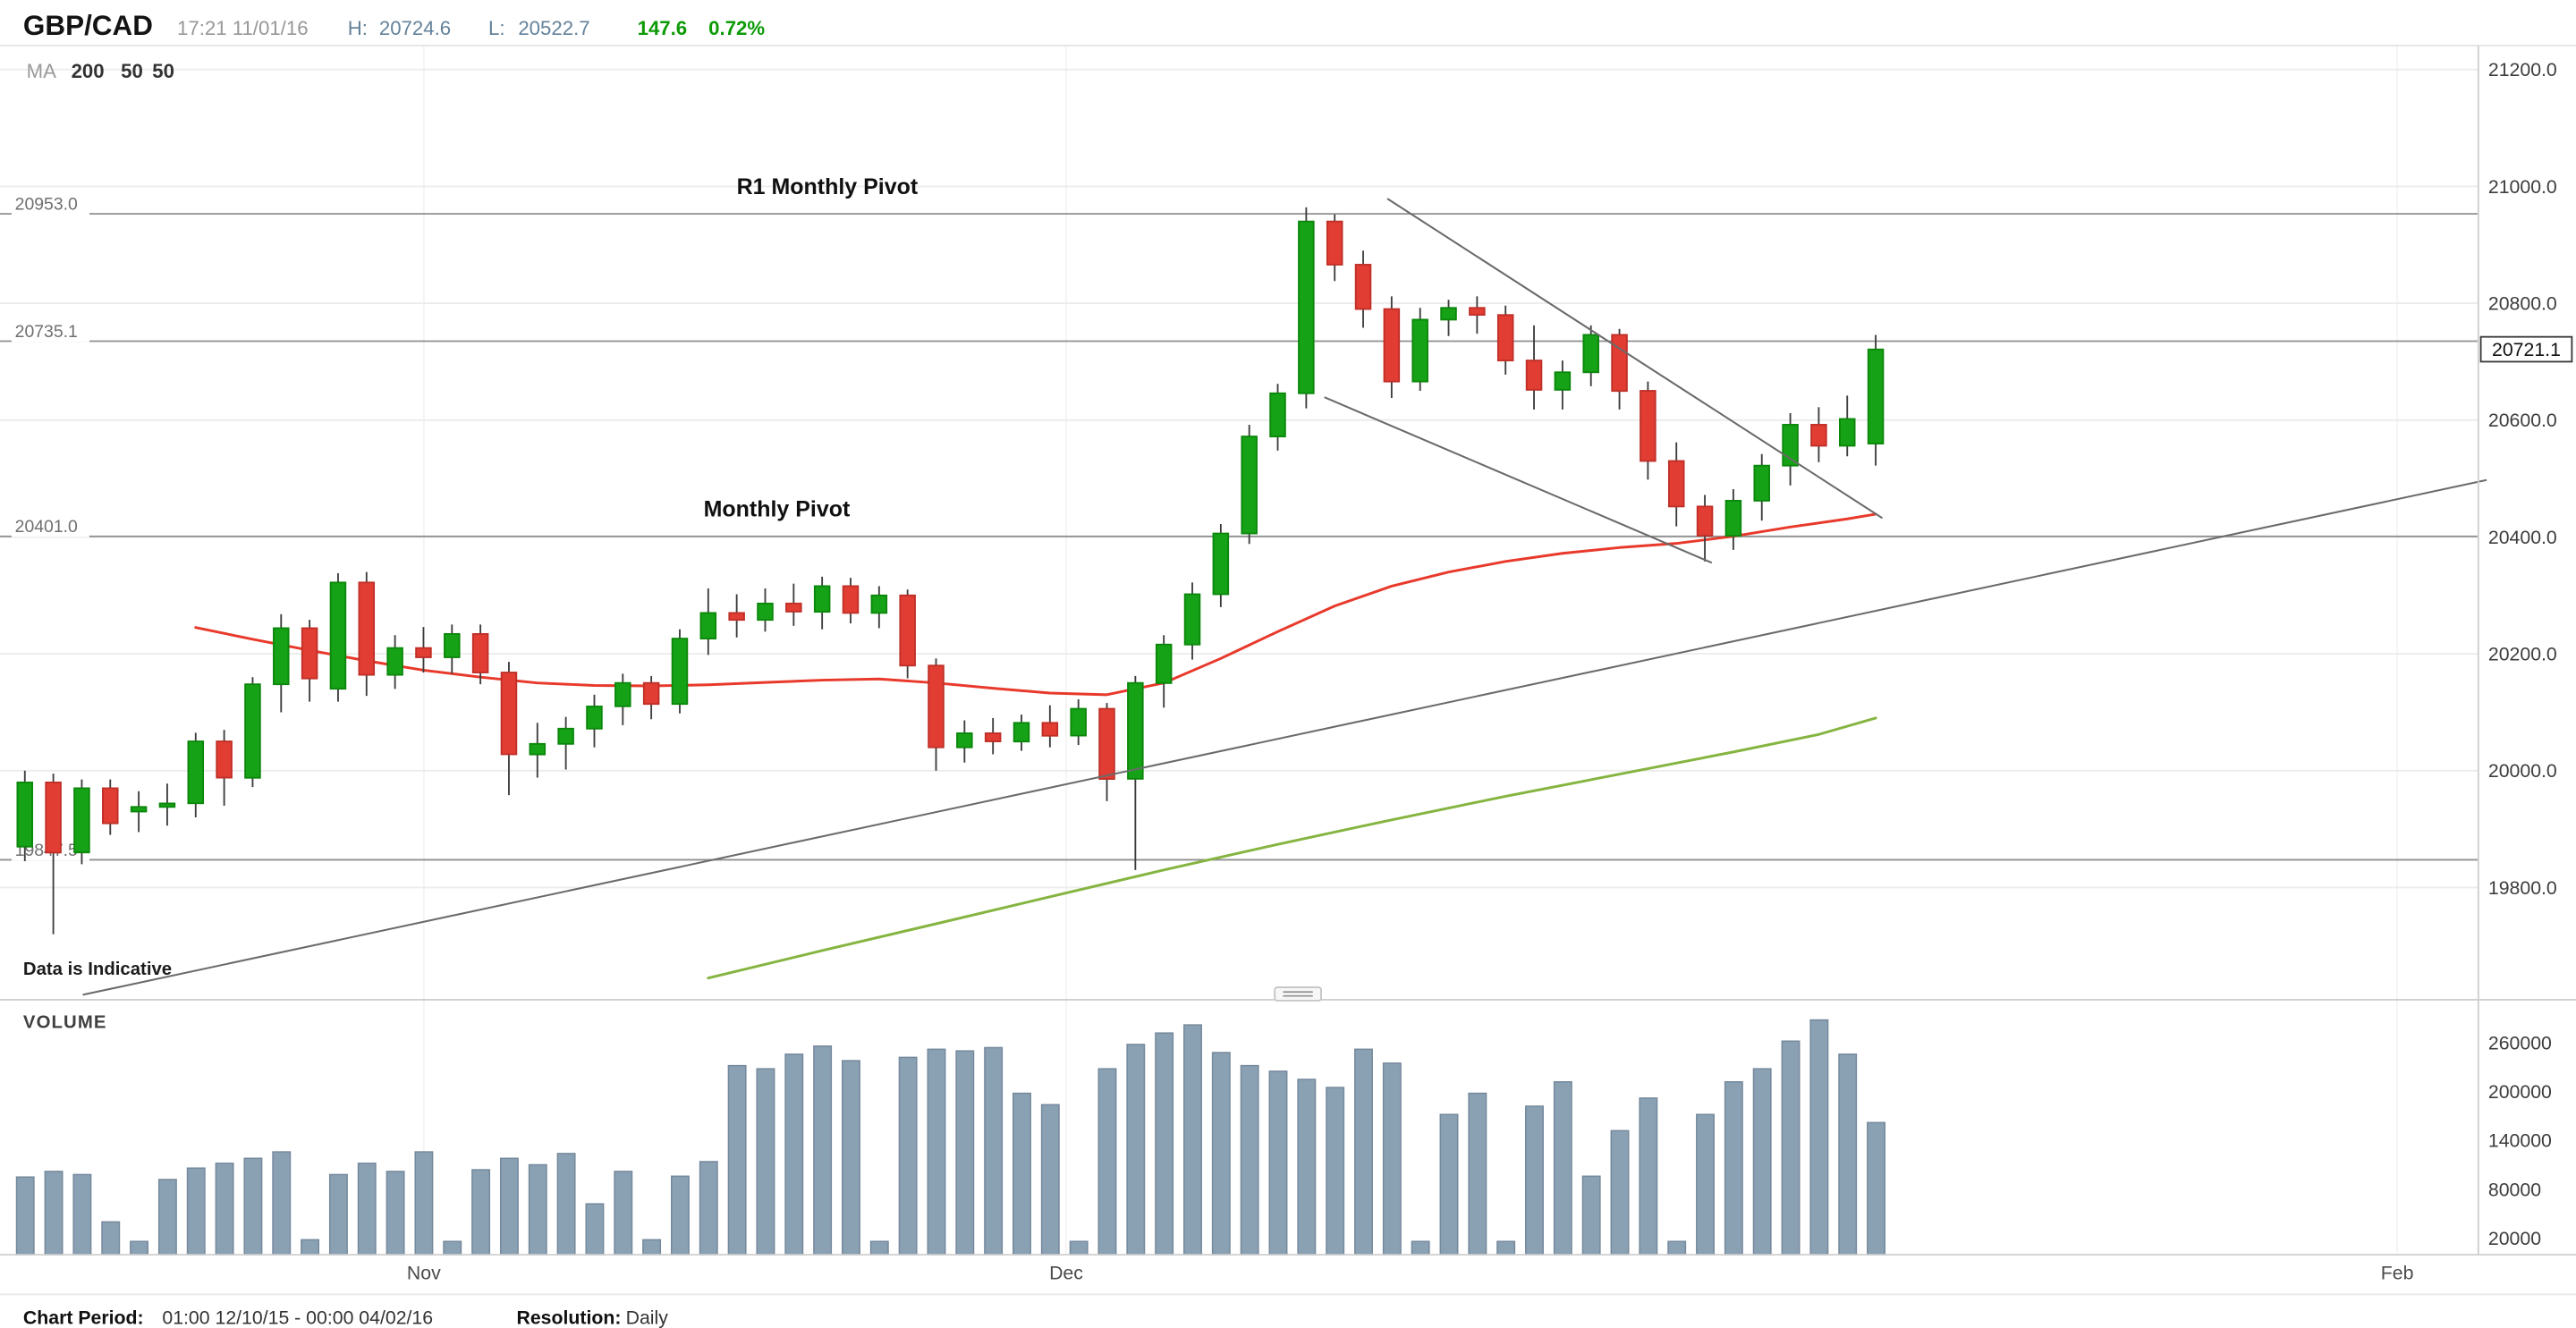 The width and height of the screenshot is (2576, 1328). What do you see at coordinates (2526, 349) in the screenshot?
I see `current-price-marker: 20721.1` at bounding box center [2526, 349].